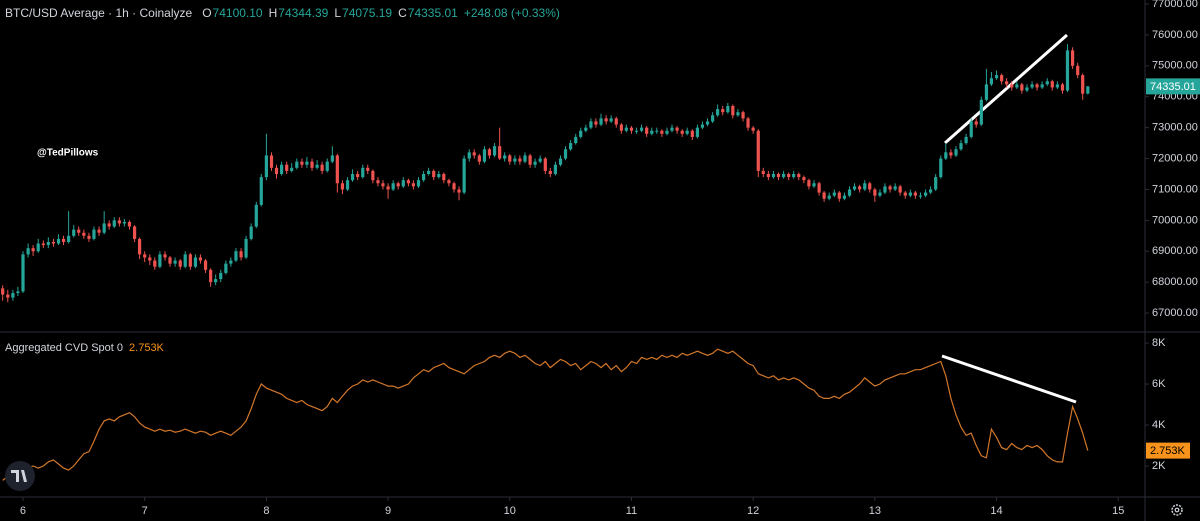 This screenshot has width=1200, height=521. Describe the element at coordinates (1159, 343) in the screenshot. I see `y-tick-label: 8K` at that location.